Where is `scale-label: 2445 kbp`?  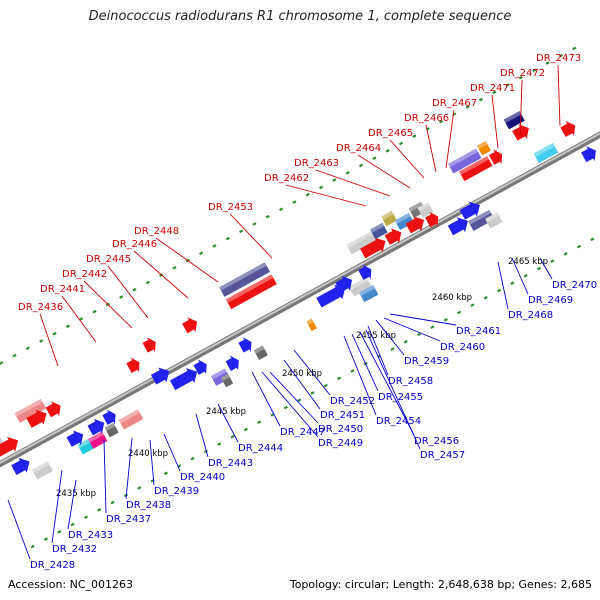 scale-label: 2445 kbp is located at coordinates (226, 412).